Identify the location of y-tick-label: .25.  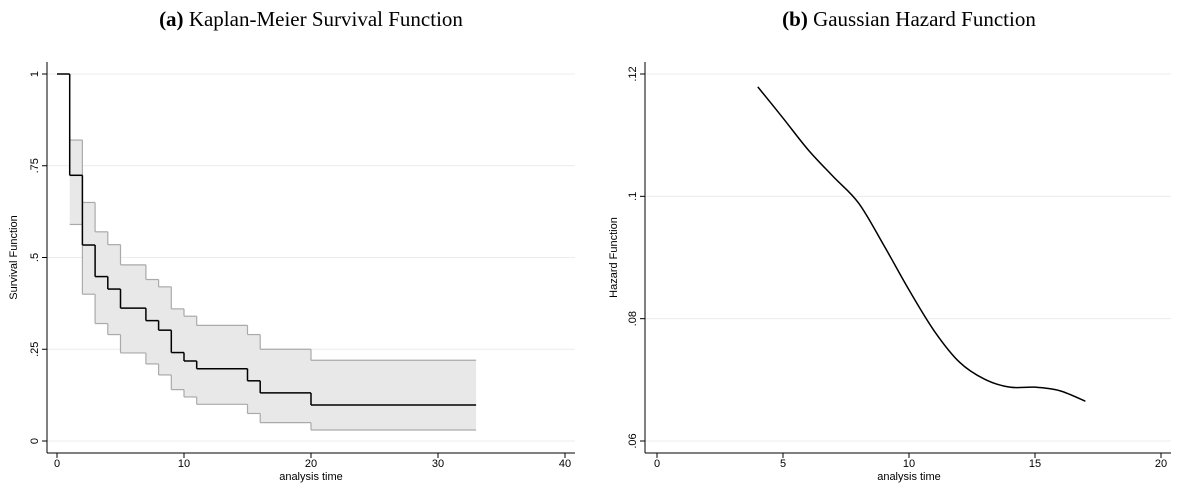
(35, 349).